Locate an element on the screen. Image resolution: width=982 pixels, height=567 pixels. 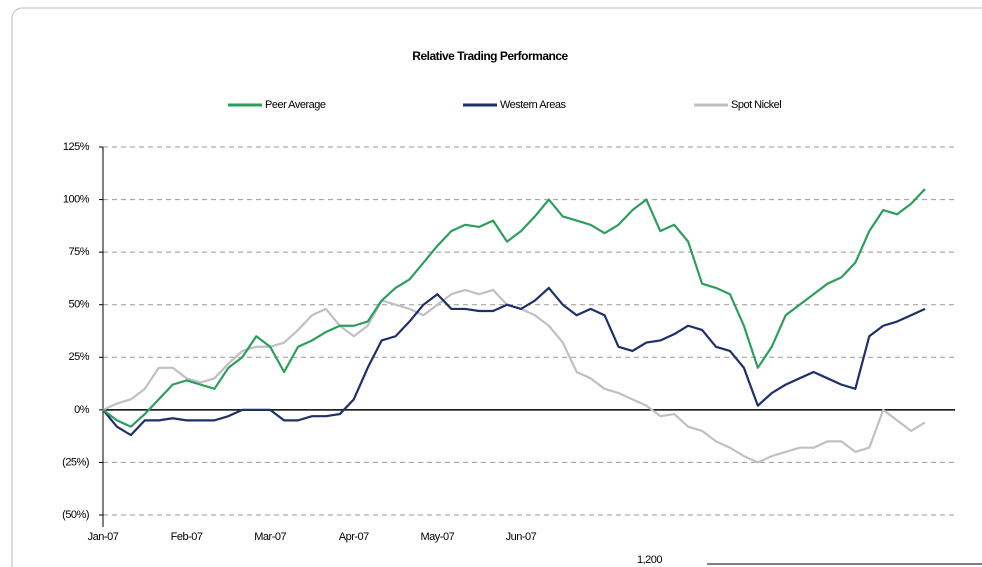
fragment-label: 1,200 is located at coordinates (649, 560).